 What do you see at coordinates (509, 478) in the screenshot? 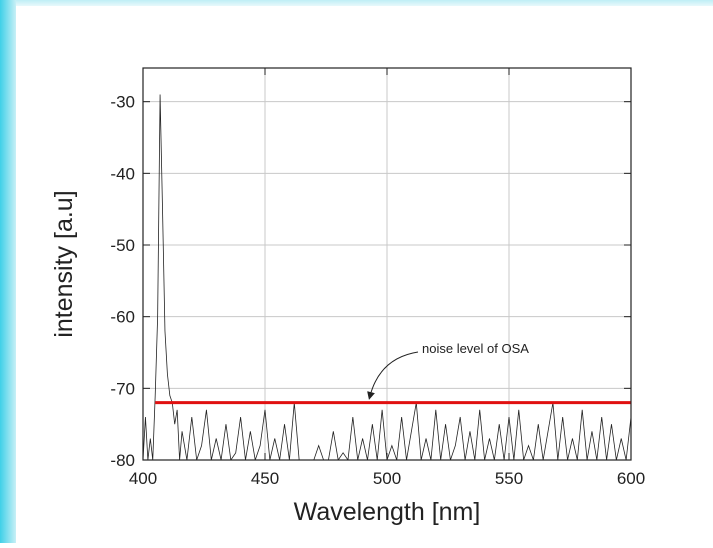
I see `x-tick-label: 550` at bounding box center [509, 478].